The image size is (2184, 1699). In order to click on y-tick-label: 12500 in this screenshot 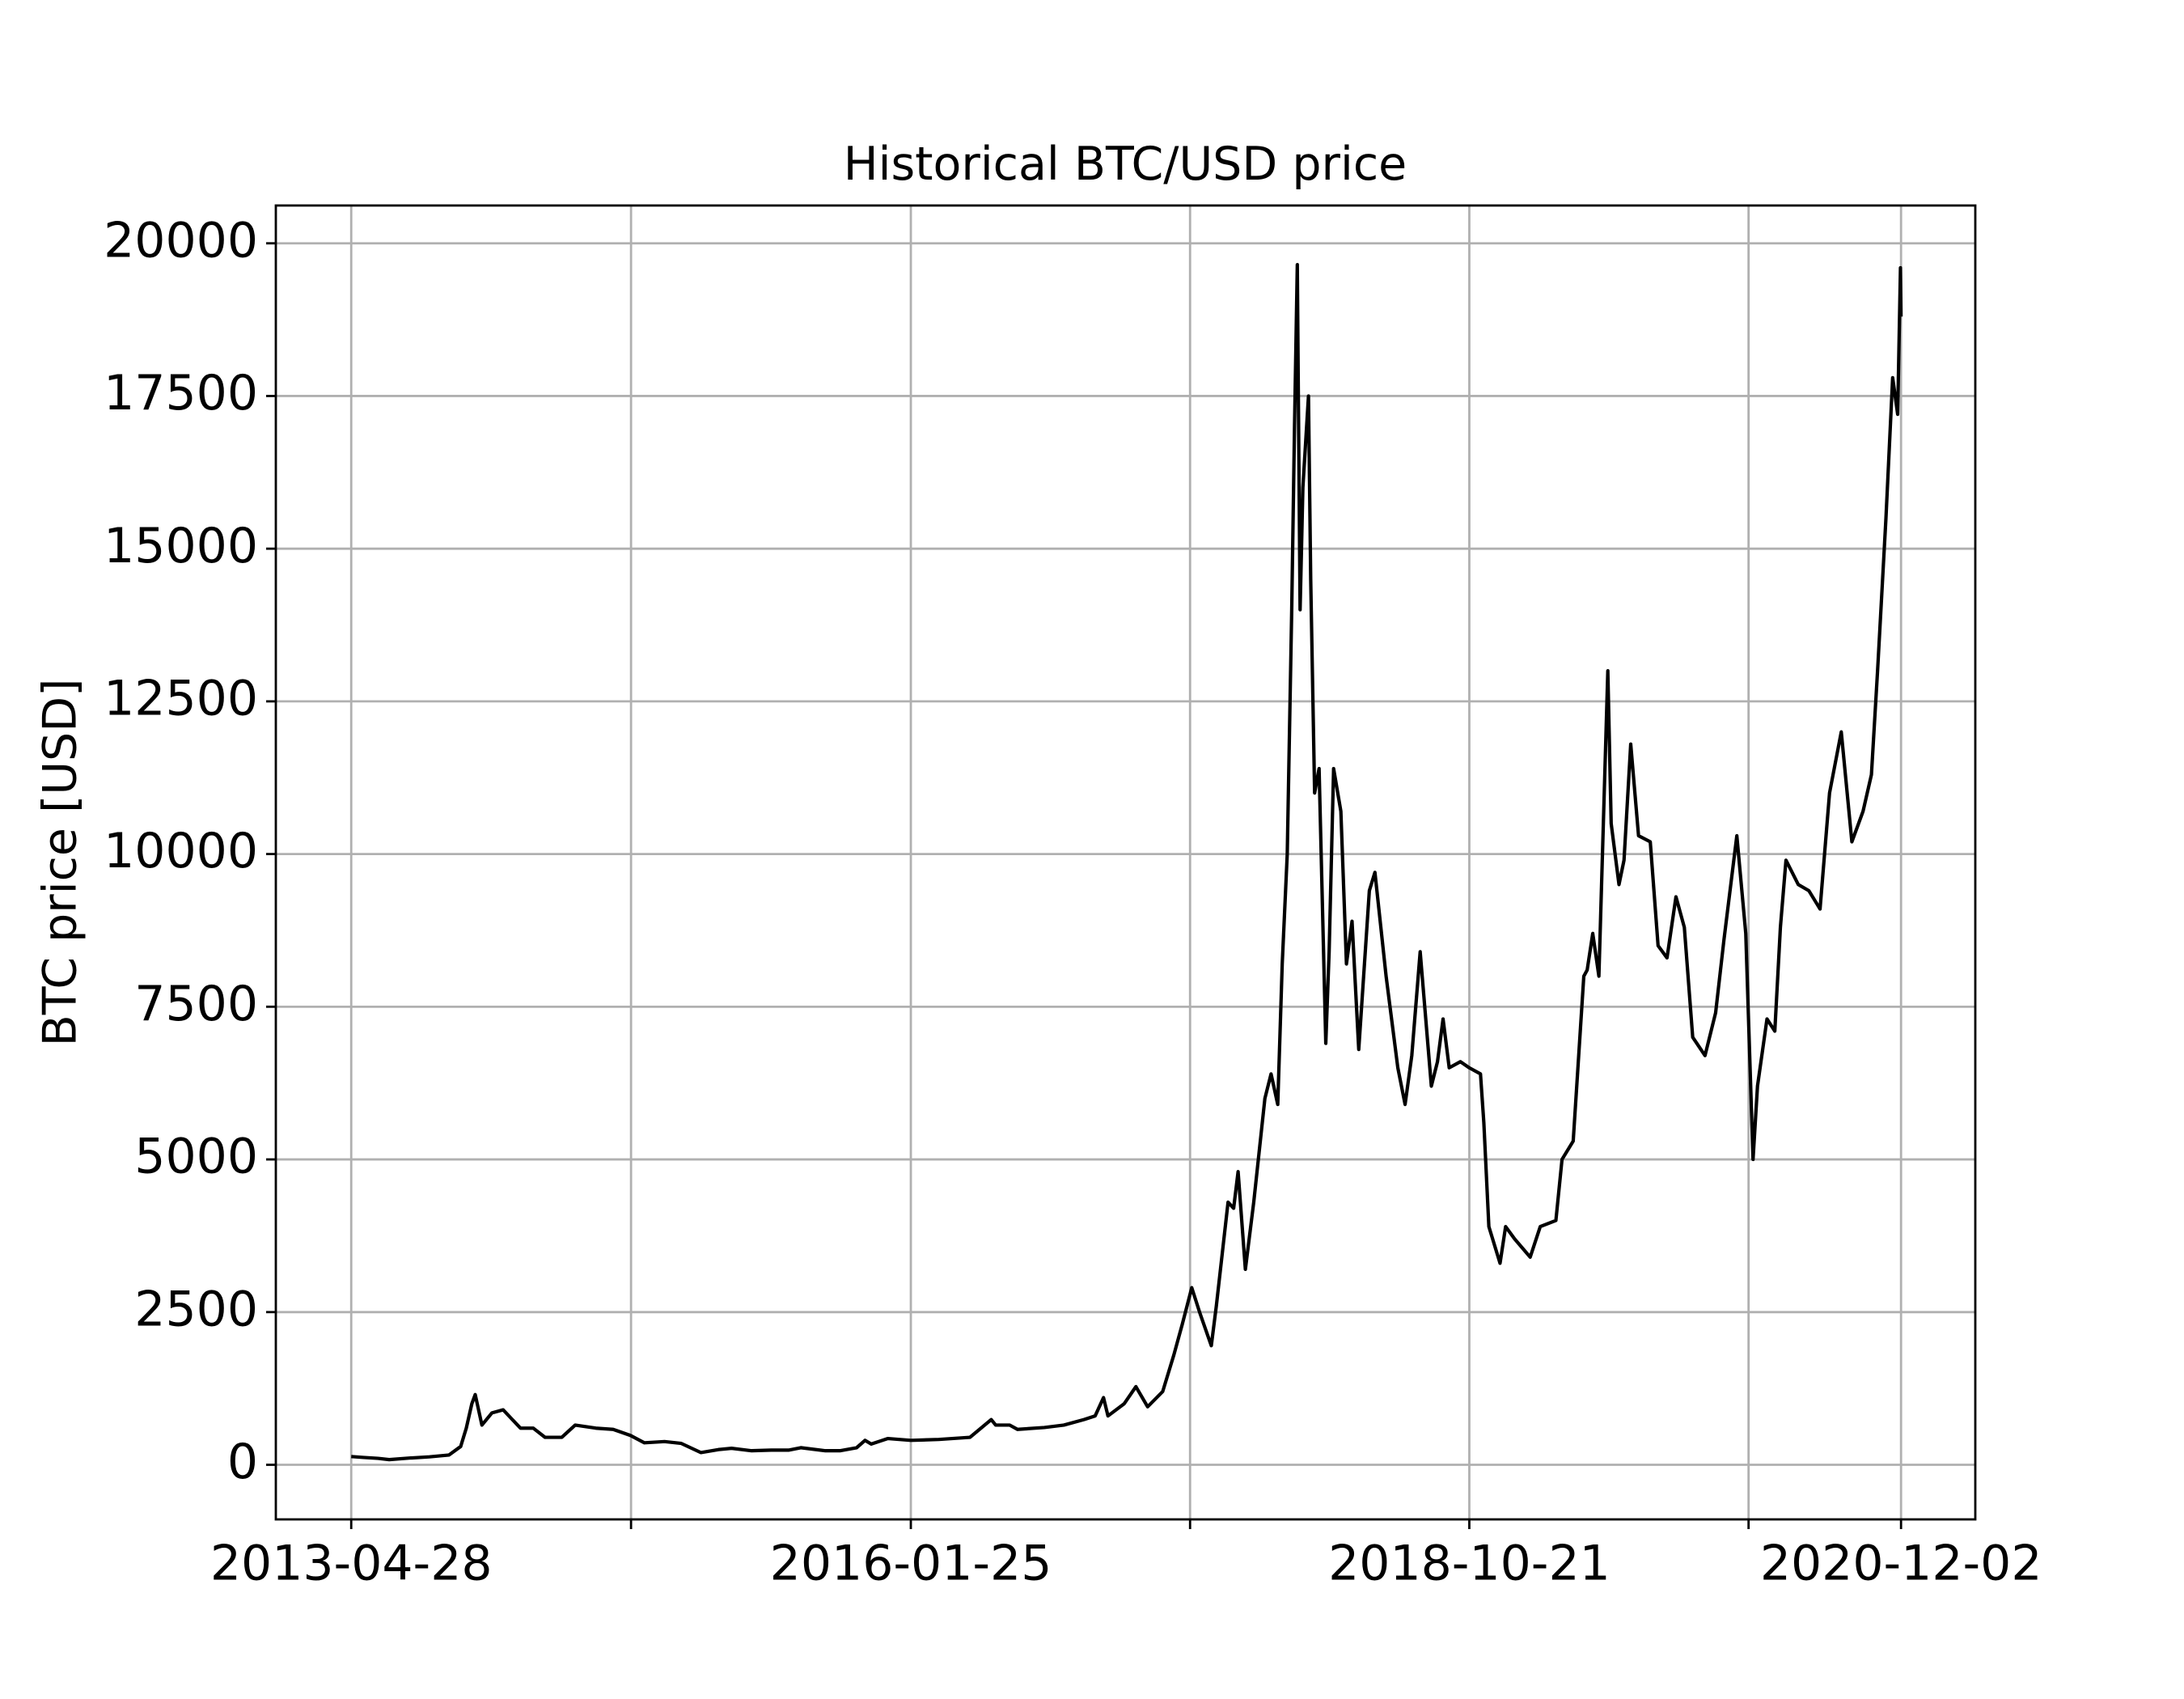, I will do `click(181, 698)`.